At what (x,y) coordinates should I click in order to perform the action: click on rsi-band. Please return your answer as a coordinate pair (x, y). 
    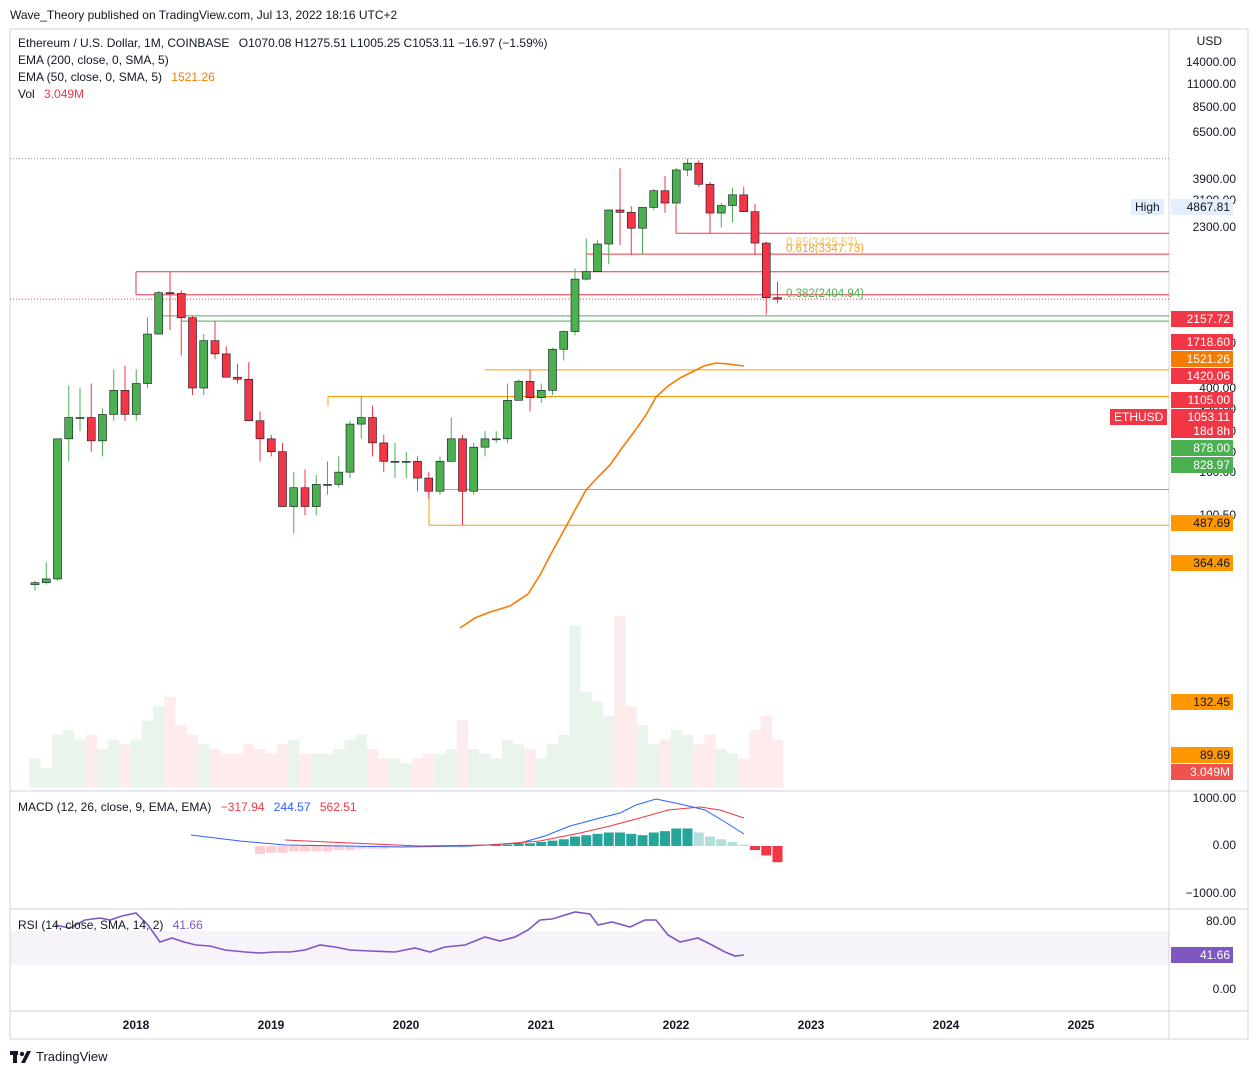
    Looking at the image, I should click on (589, 948).